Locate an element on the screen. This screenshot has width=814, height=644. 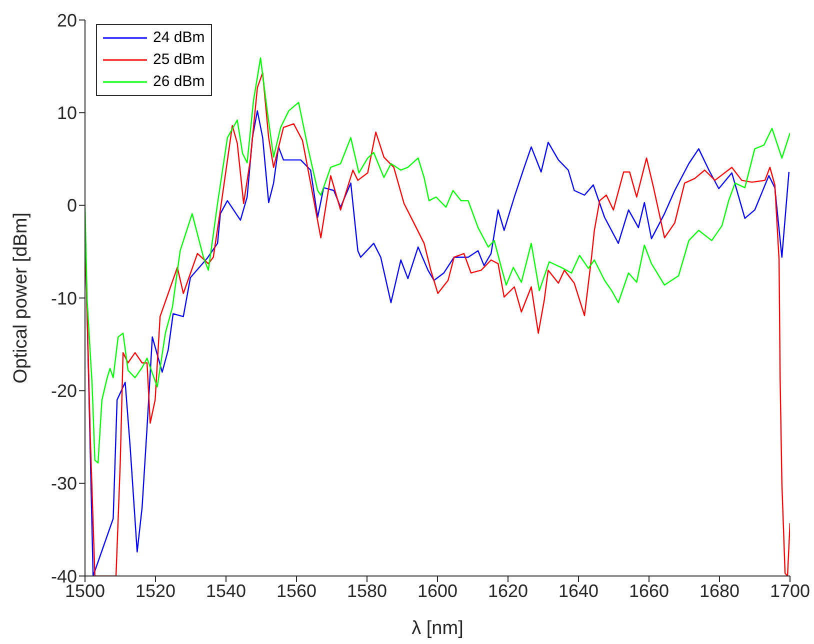
x-tick-label: 1660 is located at coordinates (649, 590).